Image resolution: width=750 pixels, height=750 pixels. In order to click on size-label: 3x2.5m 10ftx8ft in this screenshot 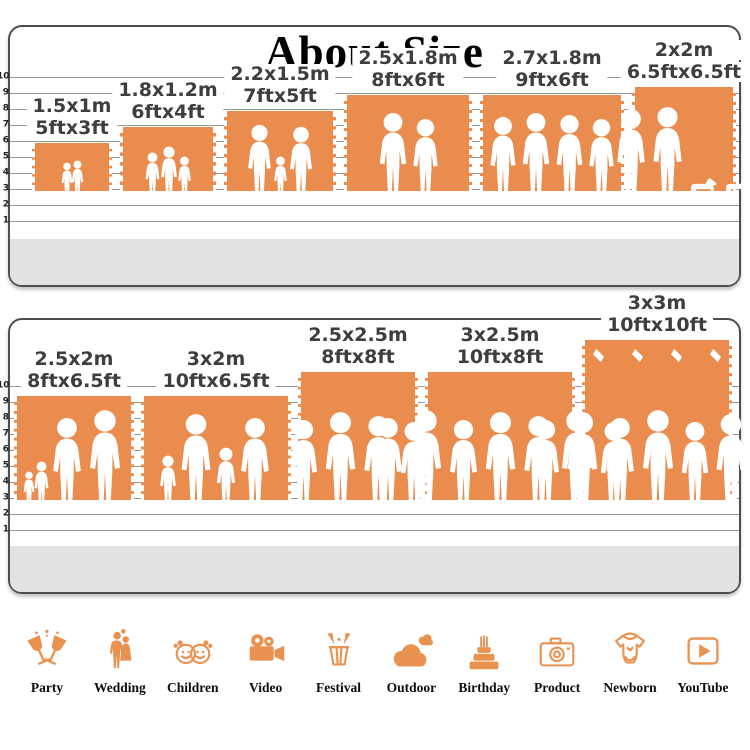, I will do `click(500, 346)`.